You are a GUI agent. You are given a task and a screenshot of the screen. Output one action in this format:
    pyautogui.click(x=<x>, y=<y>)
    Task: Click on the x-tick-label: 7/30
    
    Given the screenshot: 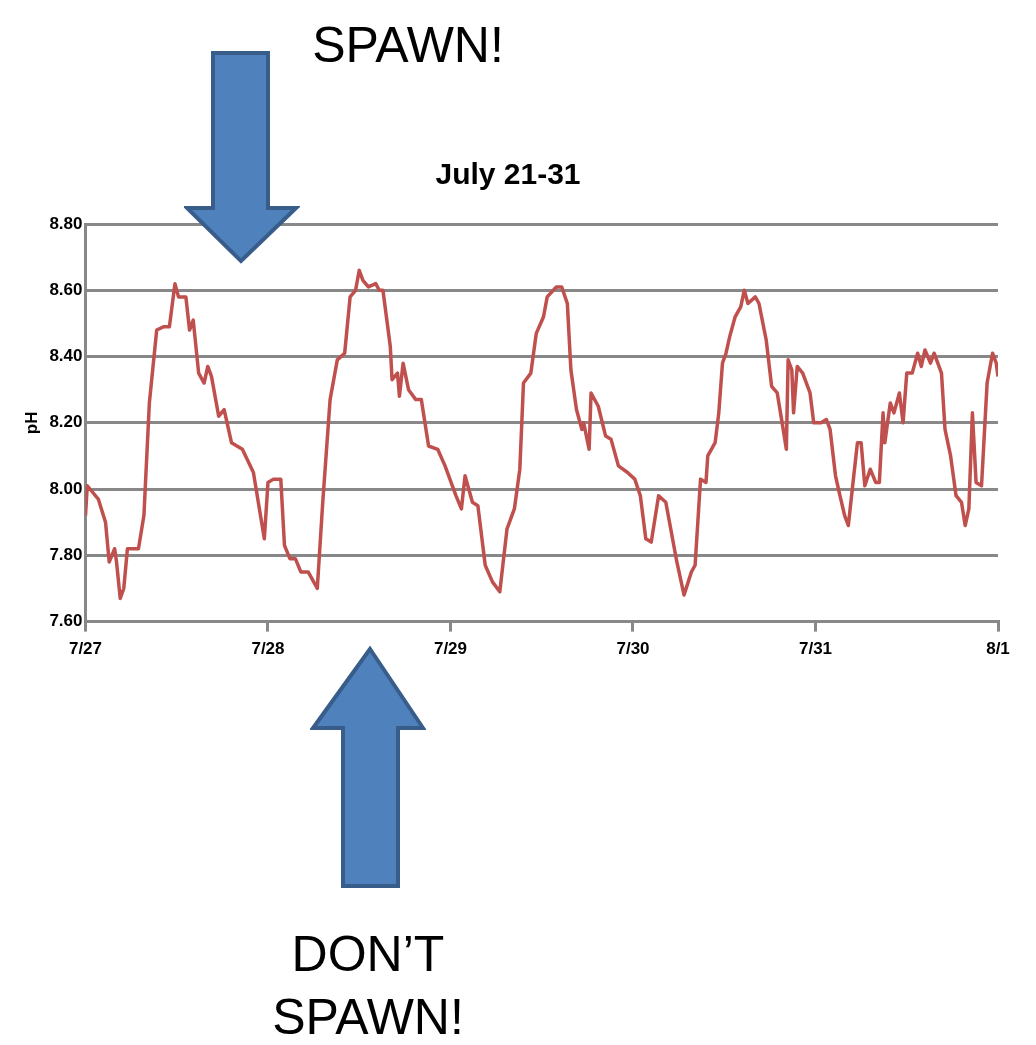 What is the action you would take?
    pyautogui.click(x=633, y=649)
    